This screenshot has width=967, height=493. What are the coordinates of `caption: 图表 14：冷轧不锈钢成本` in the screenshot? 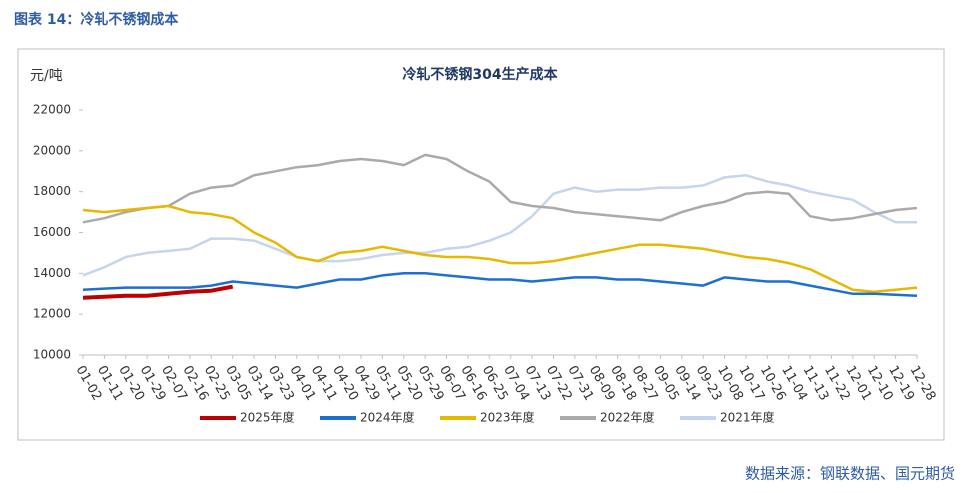 It's located at (96, 19).